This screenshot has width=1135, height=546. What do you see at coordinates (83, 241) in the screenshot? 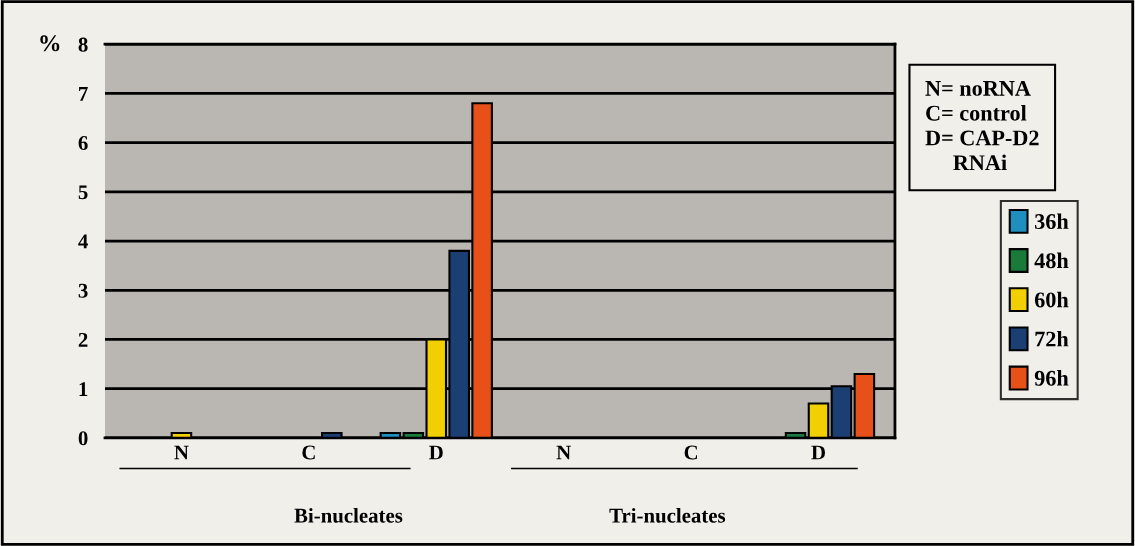
I see `y-tick-label: 4` at bounding box center [83, 241].